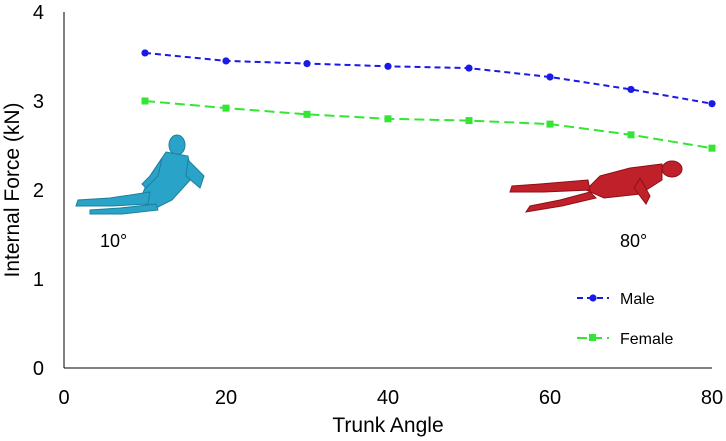 This screenshot has width=726, height=441. What do you see at coordinates (387, 425) in the screenshot?
I see `x-axis-title: Trunk Angle` at bounding box center [387, 425].